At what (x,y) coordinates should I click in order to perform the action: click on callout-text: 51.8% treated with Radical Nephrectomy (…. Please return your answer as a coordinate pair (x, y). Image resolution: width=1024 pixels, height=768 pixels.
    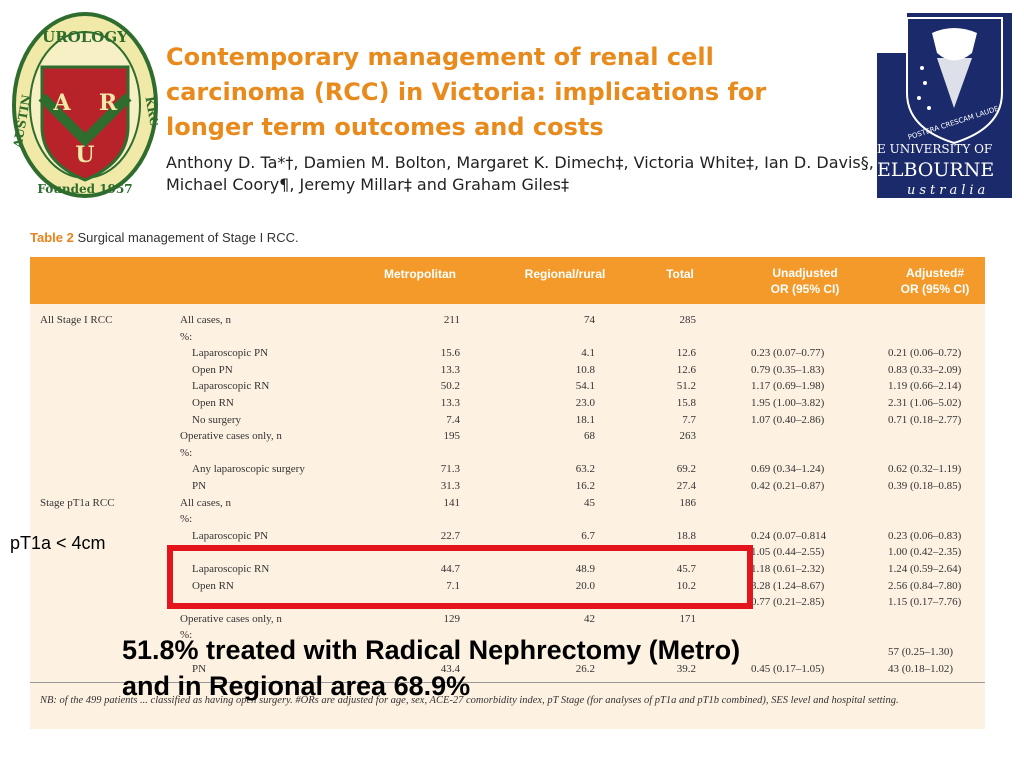
    Looking at the image, I should click on (431, 668).